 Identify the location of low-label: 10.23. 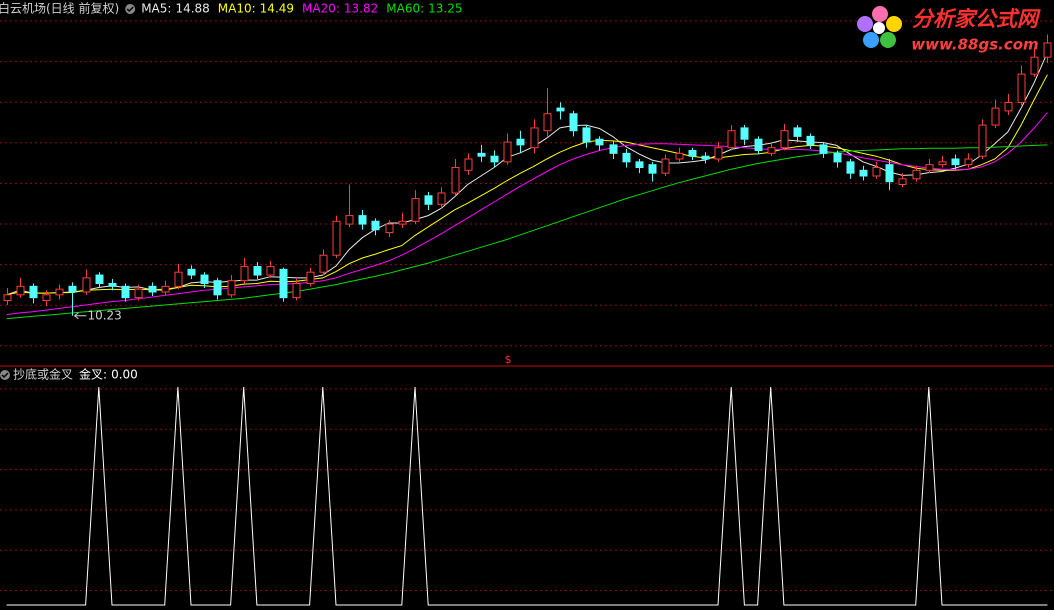
(104, 315).